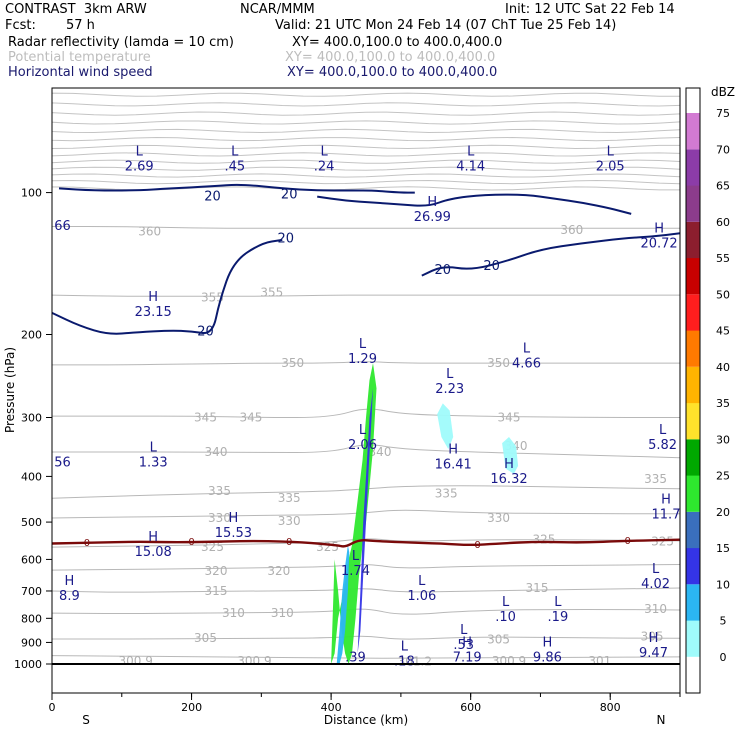 This screenshot has height=740, width=740. I want to click on extremum-value: 15.08, so click(153, 552).